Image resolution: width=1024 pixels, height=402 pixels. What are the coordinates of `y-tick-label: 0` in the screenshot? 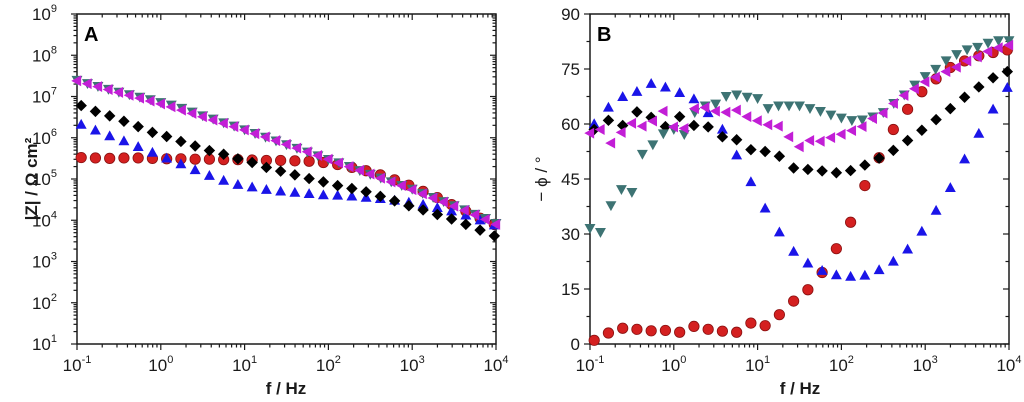 It's located at (575, 344).